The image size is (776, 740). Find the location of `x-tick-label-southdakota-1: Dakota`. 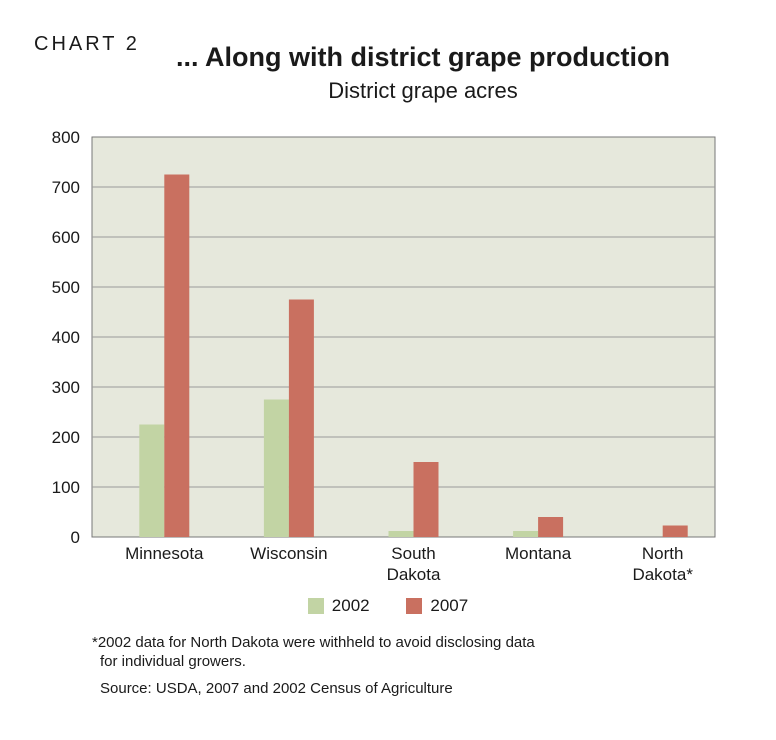

x-tick-label-southdakota-1: Dakota is located at coordinates (414, 574).